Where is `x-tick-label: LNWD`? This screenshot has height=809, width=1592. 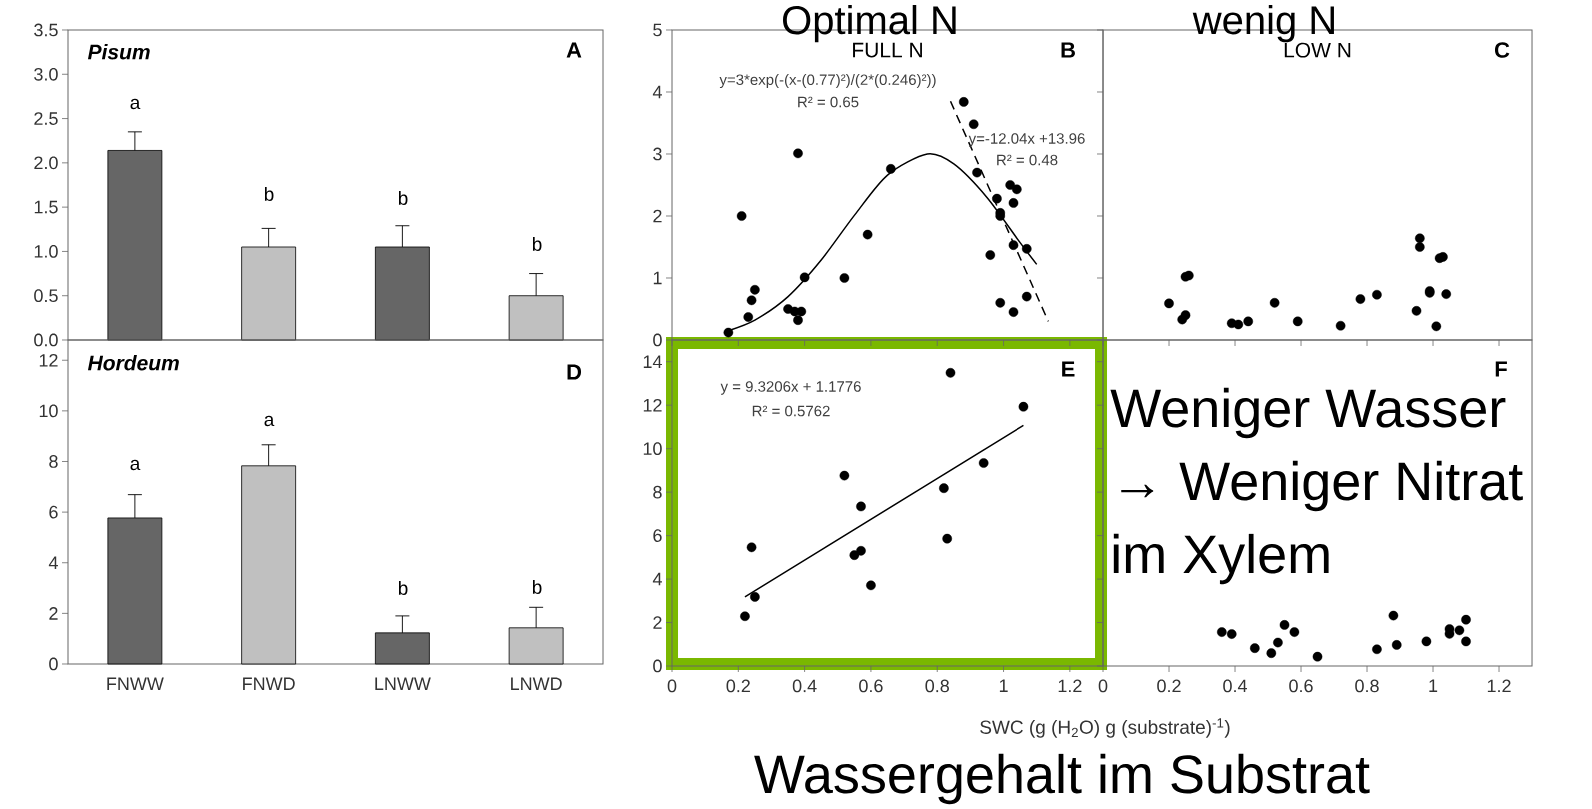
x-tick-label: LNWD is located at coordinates (536, 683).